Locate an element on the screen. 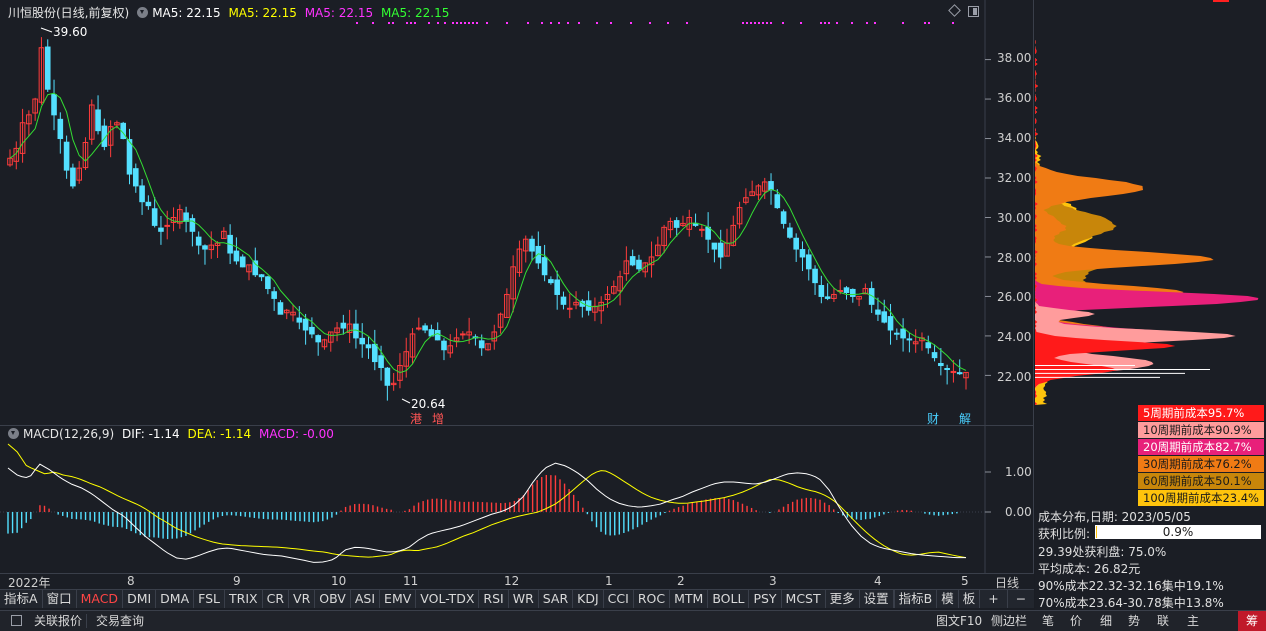  tab-vol-tdx: VOL-TDX is located at coordinates (448, 599).